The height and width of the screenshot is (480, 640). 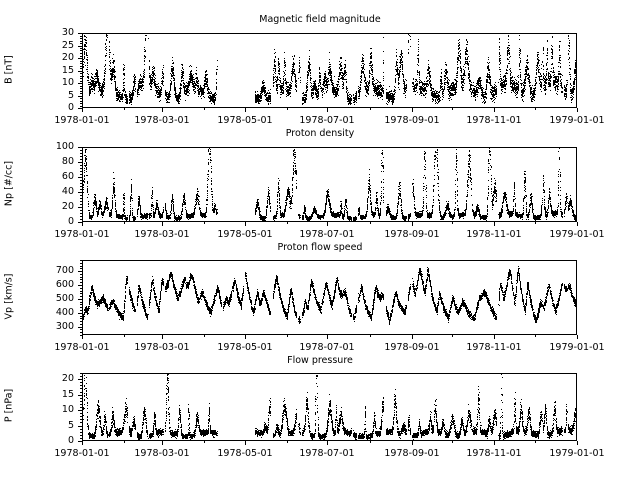 What do you see at coordinates (64, 312) in the screenshot?
I see `y-tick-label-proton-flow-speed: 400` at bounding box center [64, 312].